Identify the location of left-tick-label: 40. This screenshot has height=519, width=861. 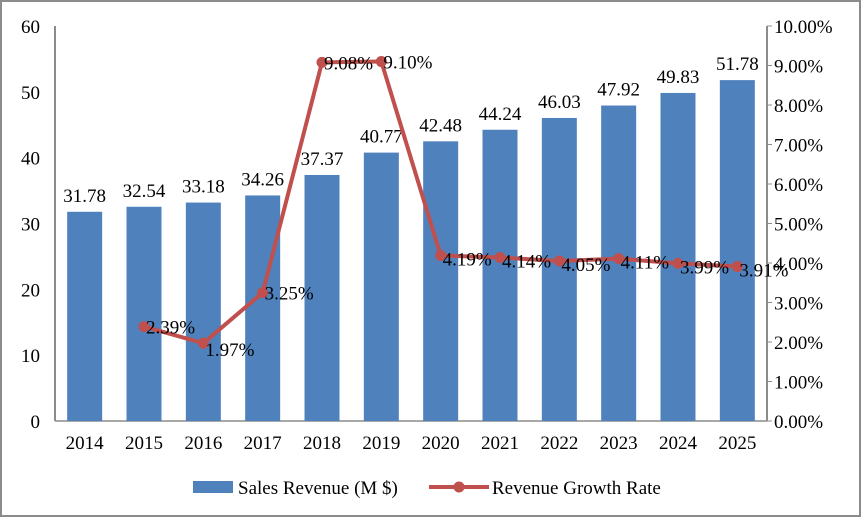
(30, 159).